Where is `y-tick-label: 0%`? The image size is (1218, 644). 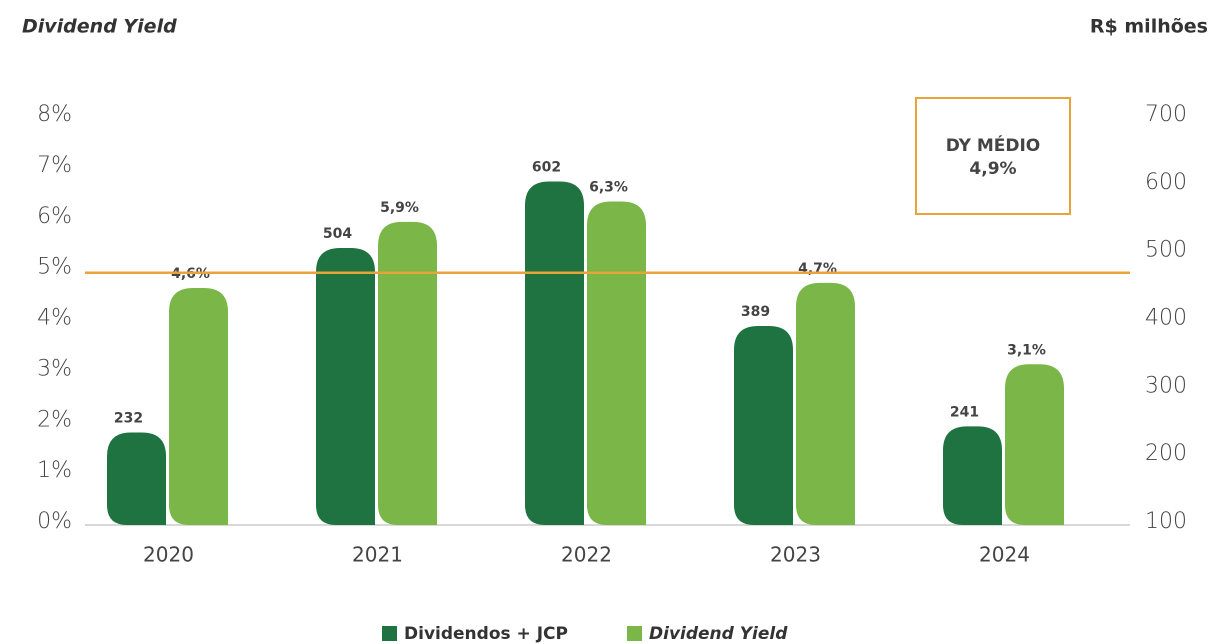
y-tick-label: 0% is located at coordinates (54, 521).